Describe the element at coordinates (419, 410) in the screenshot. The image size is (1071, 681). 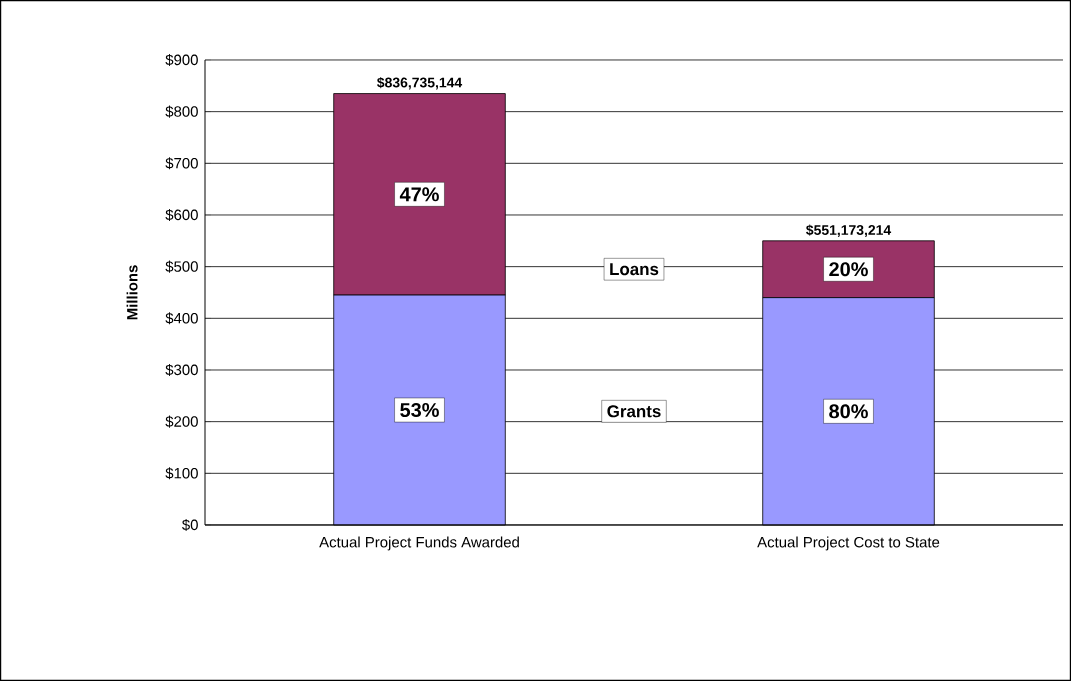
I see `annotation: 53%` at that location.